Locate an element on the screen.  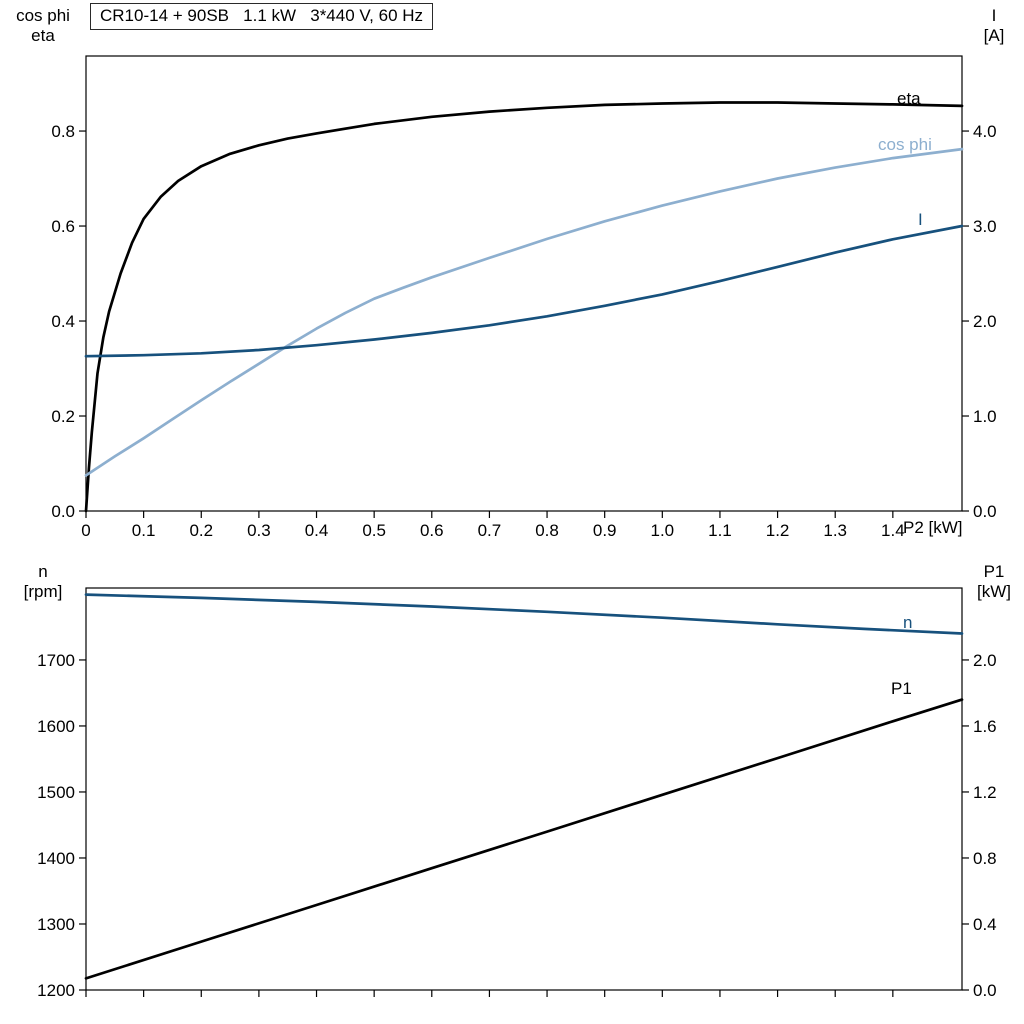
y-left-tick-label: 1700 is located at coordinates (56, 660).